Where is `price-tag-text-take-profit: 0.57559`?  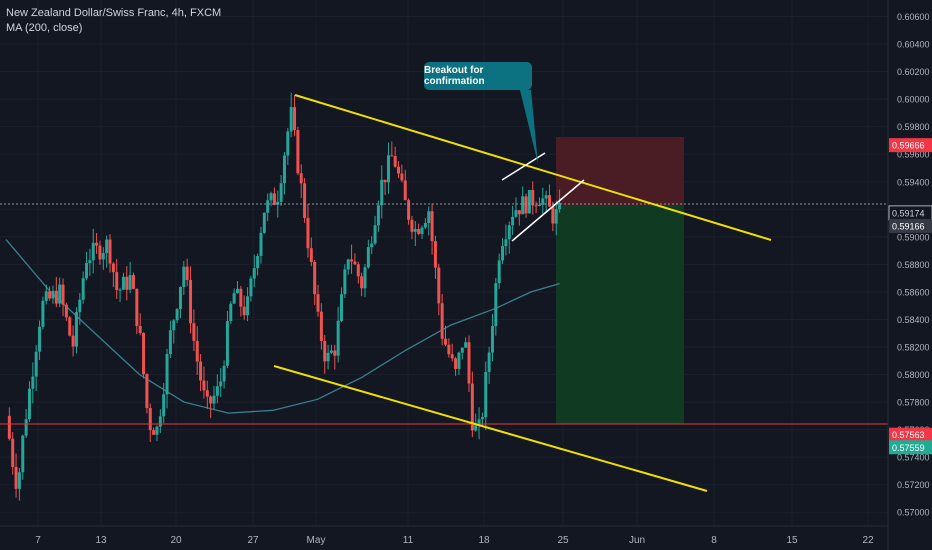
price-tag-text-take-profit: 0.57559 is located at coordinates (908, 448).